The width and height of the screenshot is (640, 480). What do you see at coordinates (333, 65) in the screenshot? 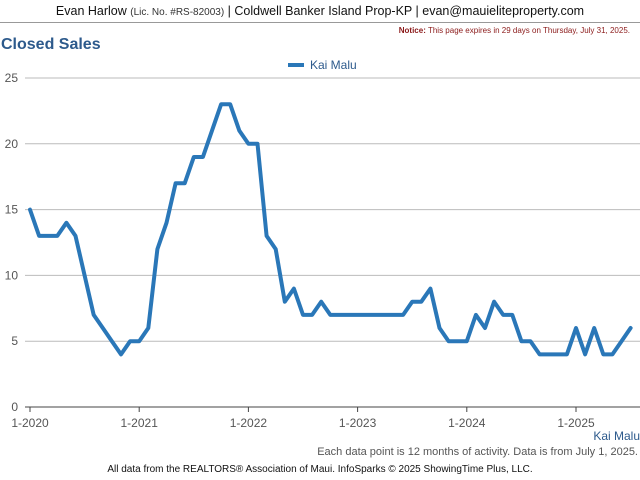
I see `legend-label: Kai Malu` at bounding box center [333, 65].